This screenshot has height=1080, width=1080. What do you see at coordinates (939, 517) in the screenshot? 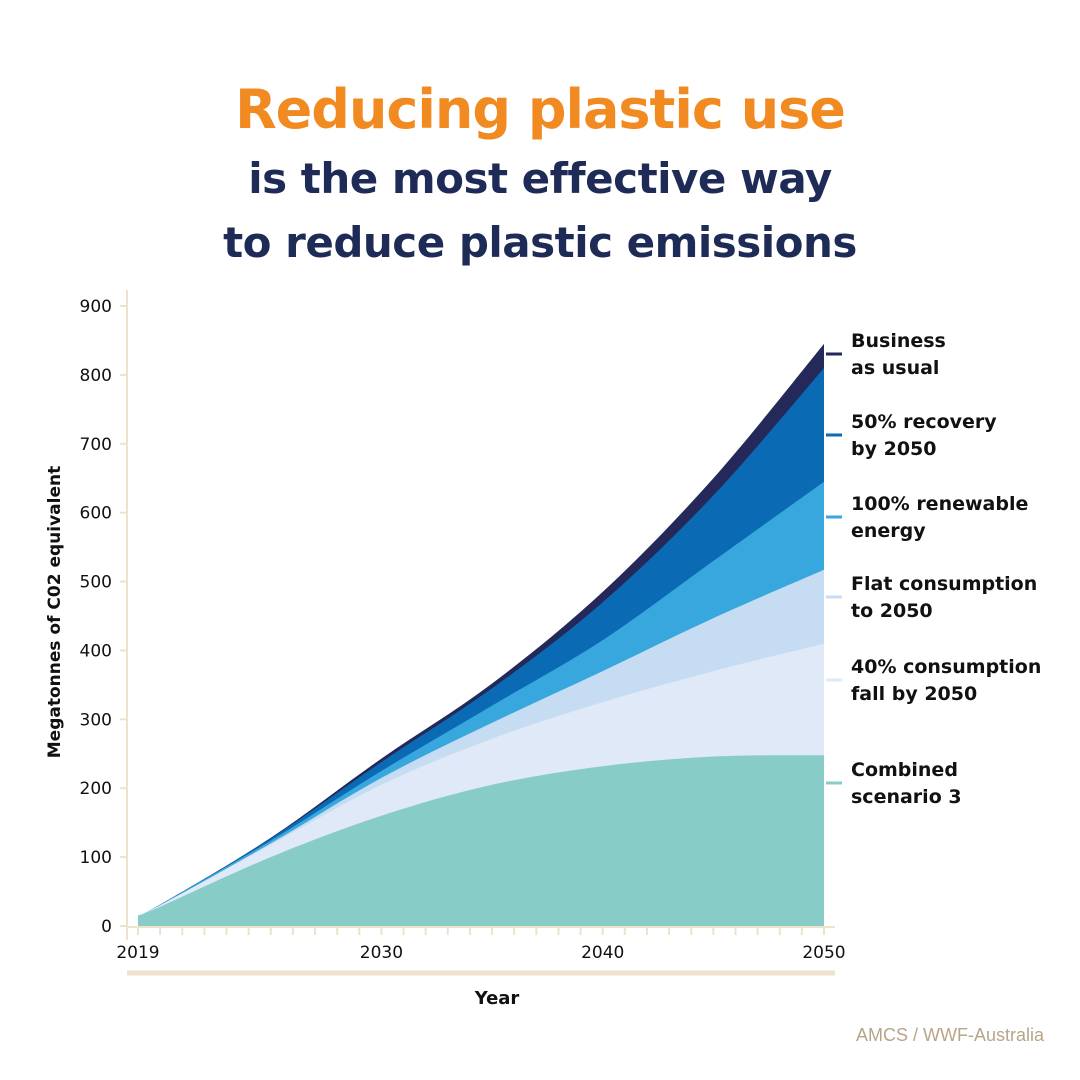
I see `legend-label: 100% renewable energy` at bounding box center [939, 517].